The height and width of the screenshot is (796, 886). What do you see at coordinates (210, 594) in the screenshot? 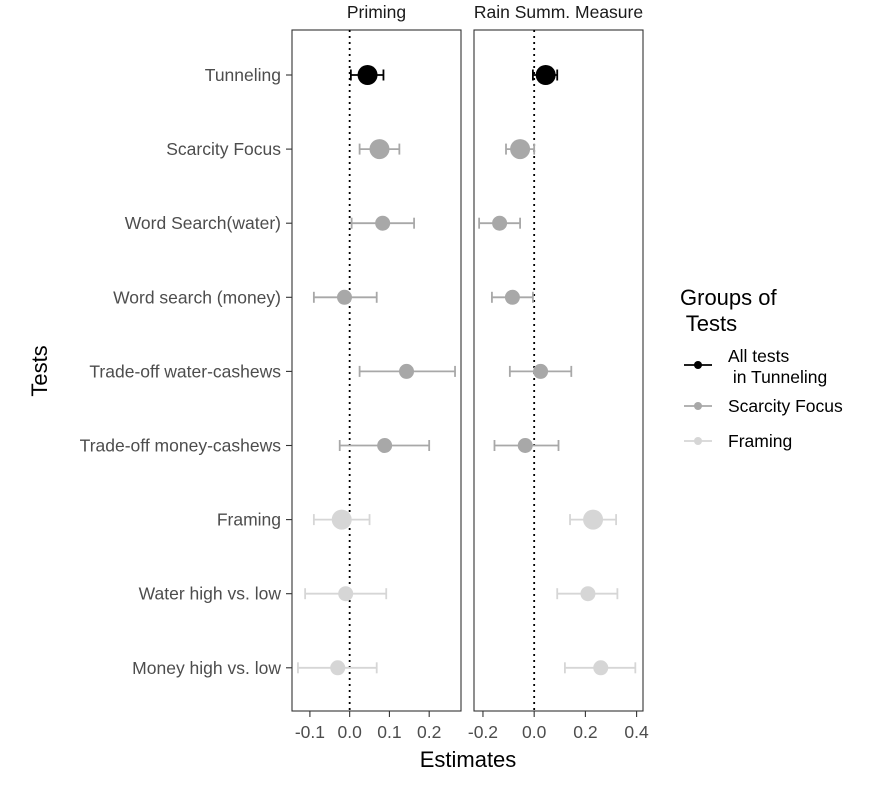
I see `y-tick-label-water-high-vs-low: Water high vs. low` at bounding box center [210, 594].